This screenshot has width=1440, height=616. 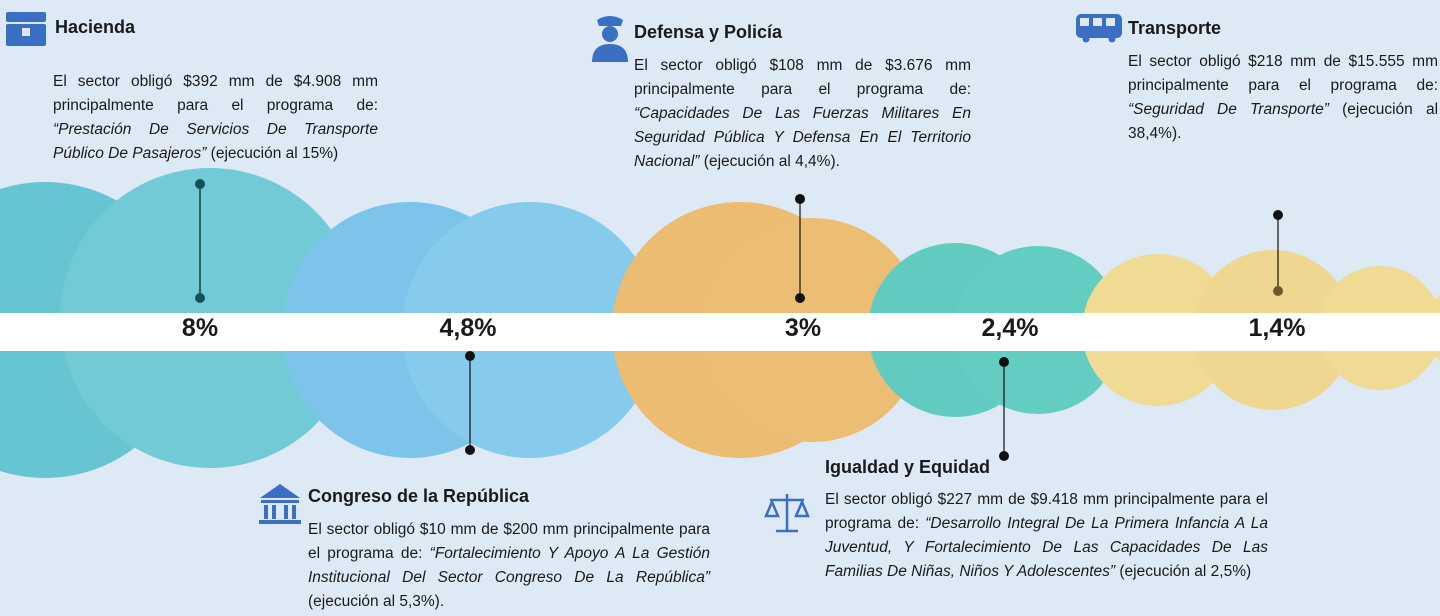 I want to click on icon-congreso, so click(x=280, y=504).